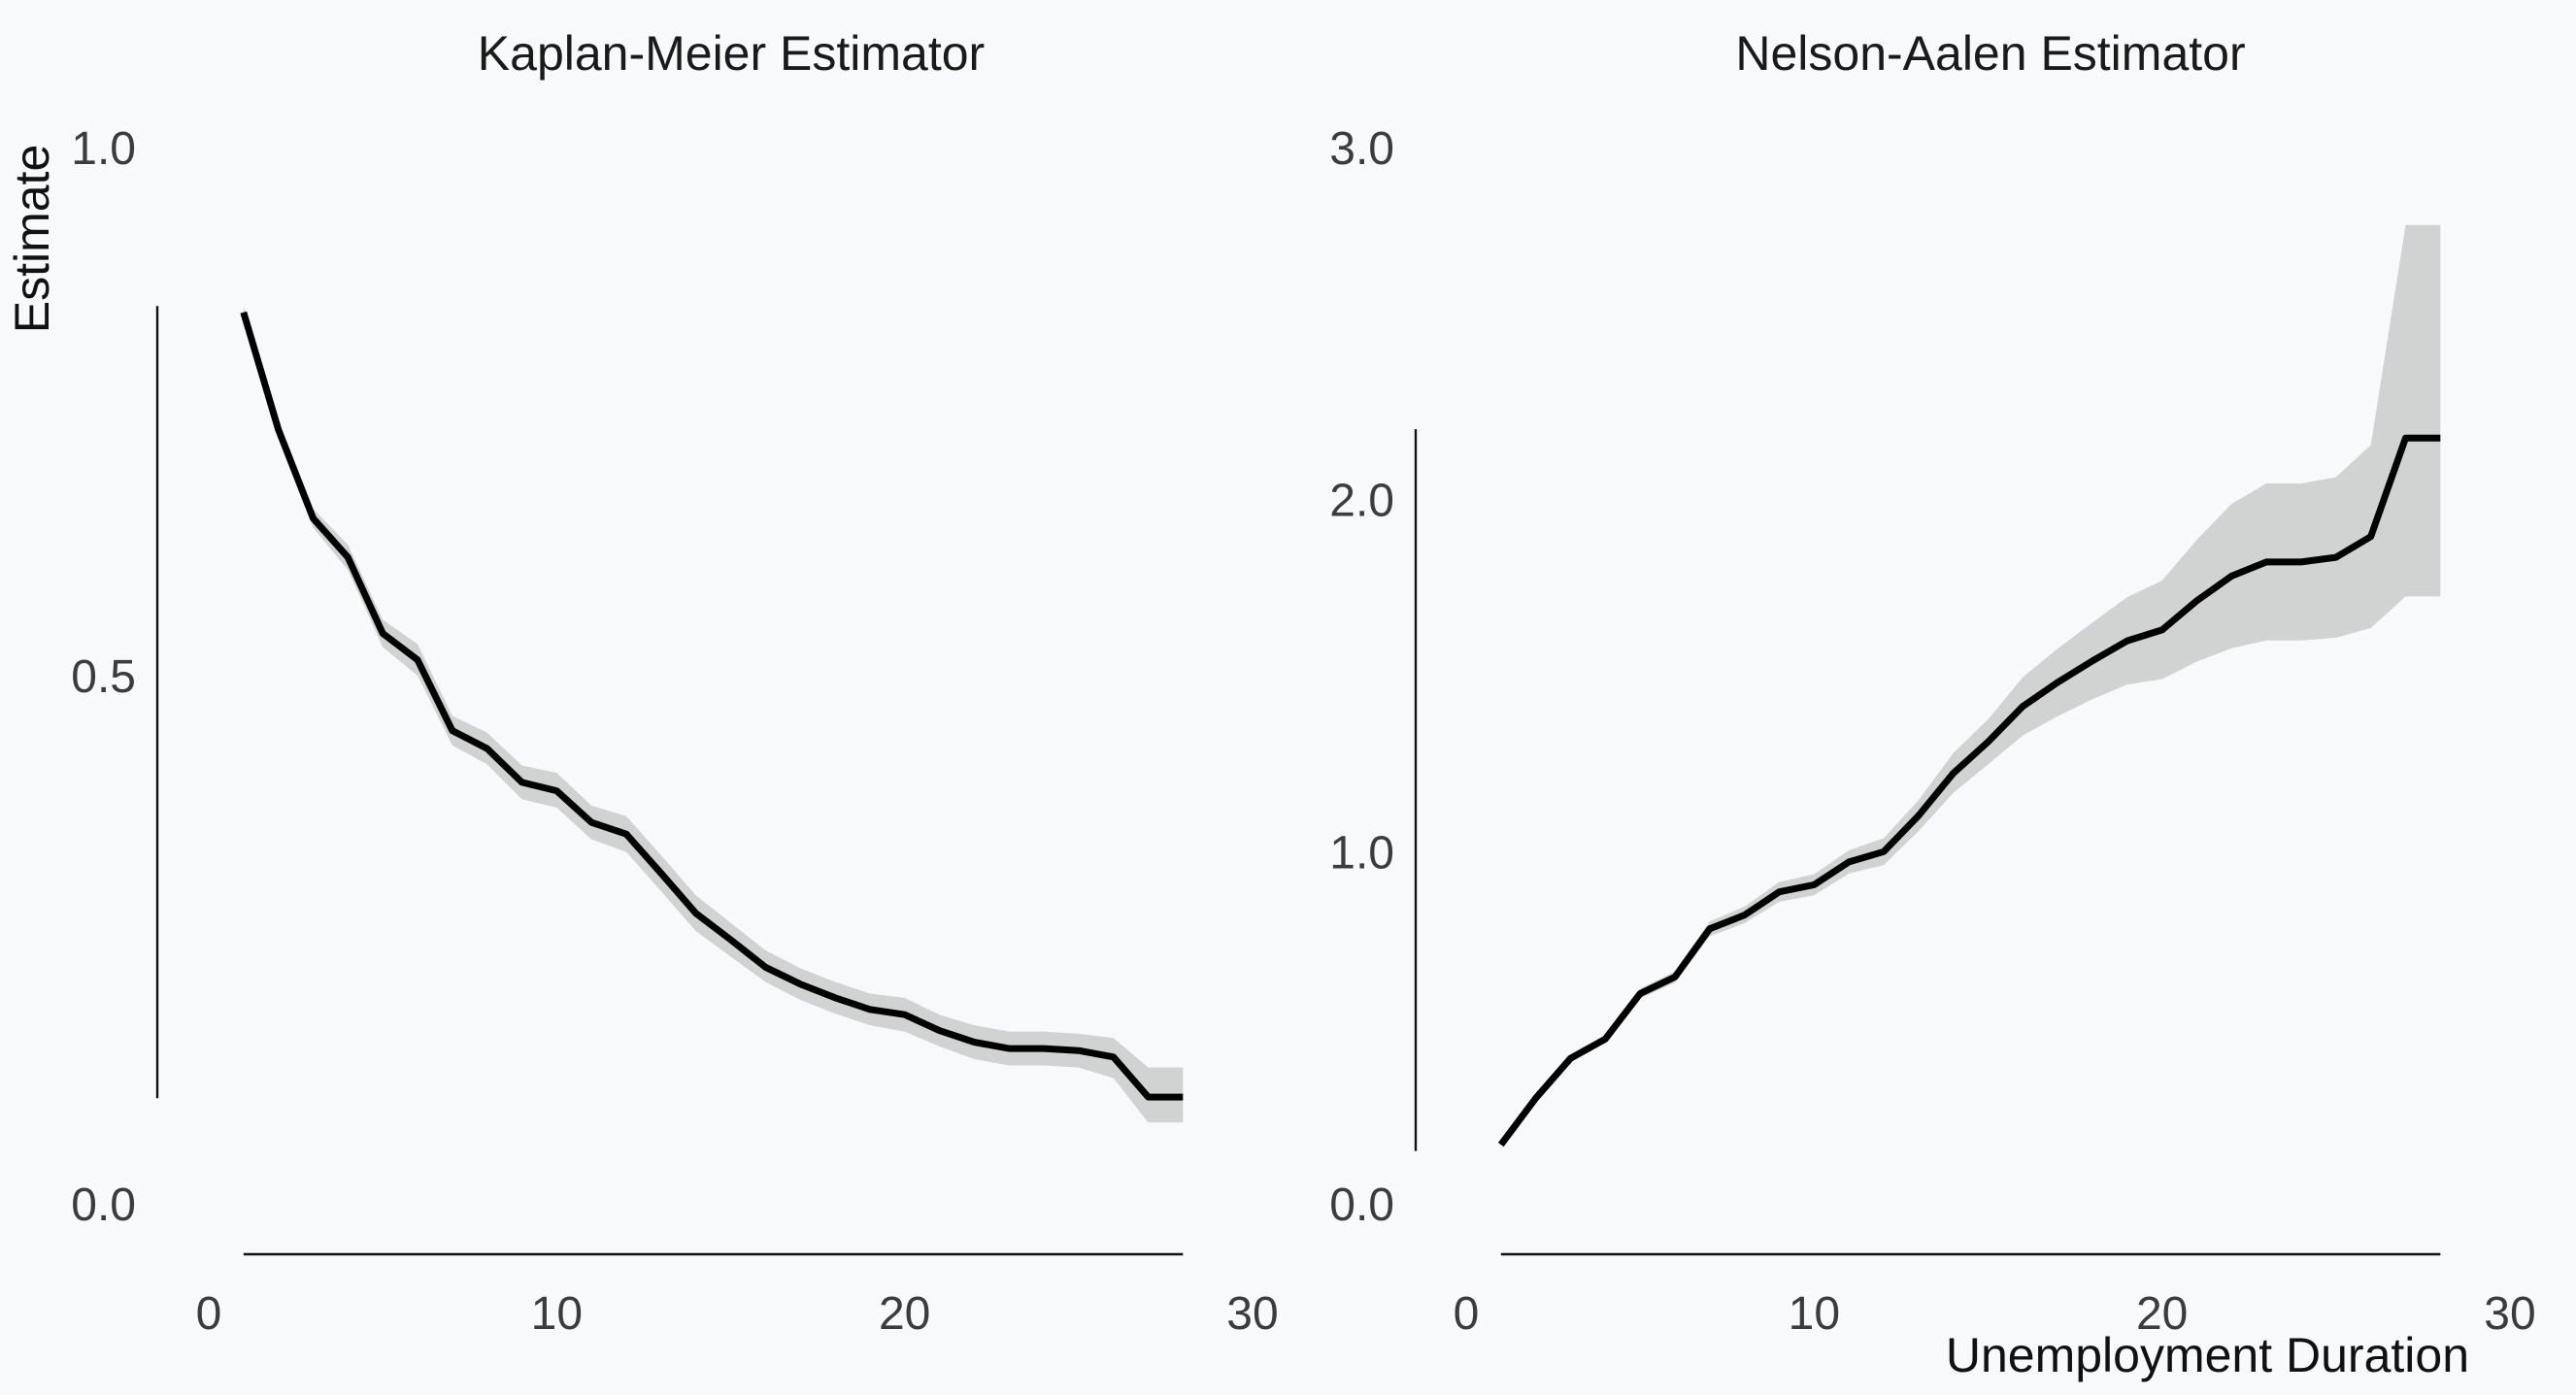 This screenshot has width=2576, height=1395. I want to click on km-ytick-label: 0.0, so click(104, 1205).